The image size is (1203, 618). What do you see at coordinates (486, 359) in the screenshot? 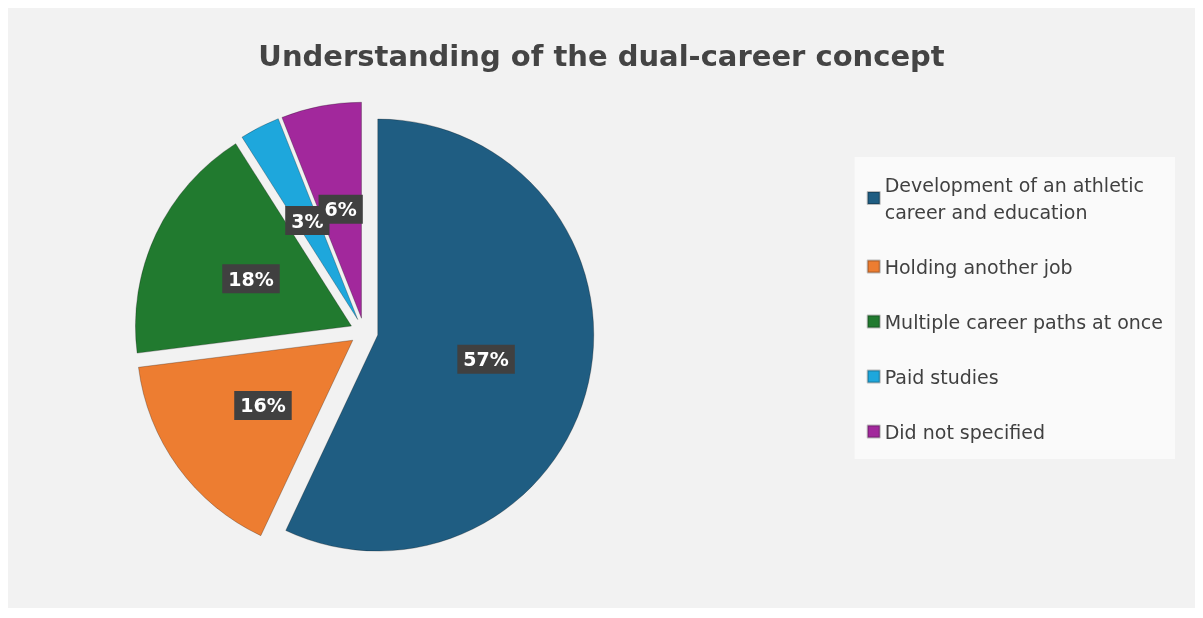
I see `data-label: 57%` at bounding box center [486, 359].